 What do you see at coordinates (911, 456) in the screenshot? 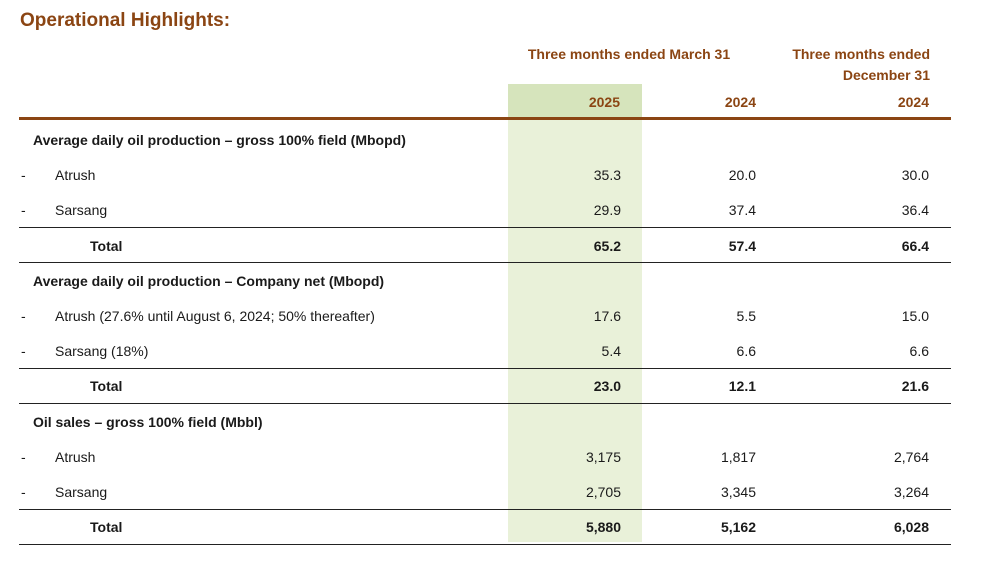
I see `value-q4-2024: 2,764` at bounding box center [911, 456].